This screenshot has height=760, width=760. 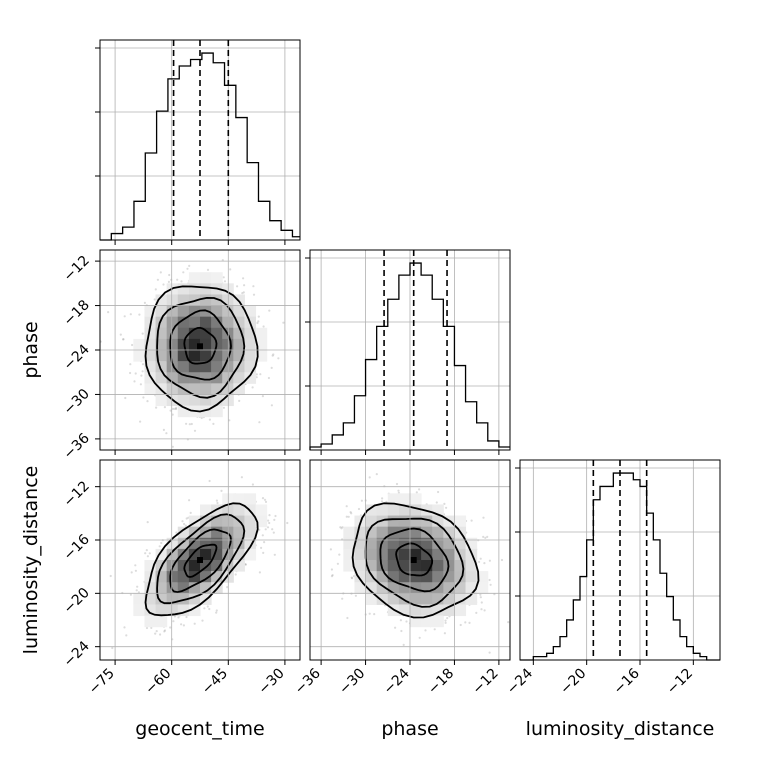 I want to click on y-tick-label: −24, so click(x=77, y=654).